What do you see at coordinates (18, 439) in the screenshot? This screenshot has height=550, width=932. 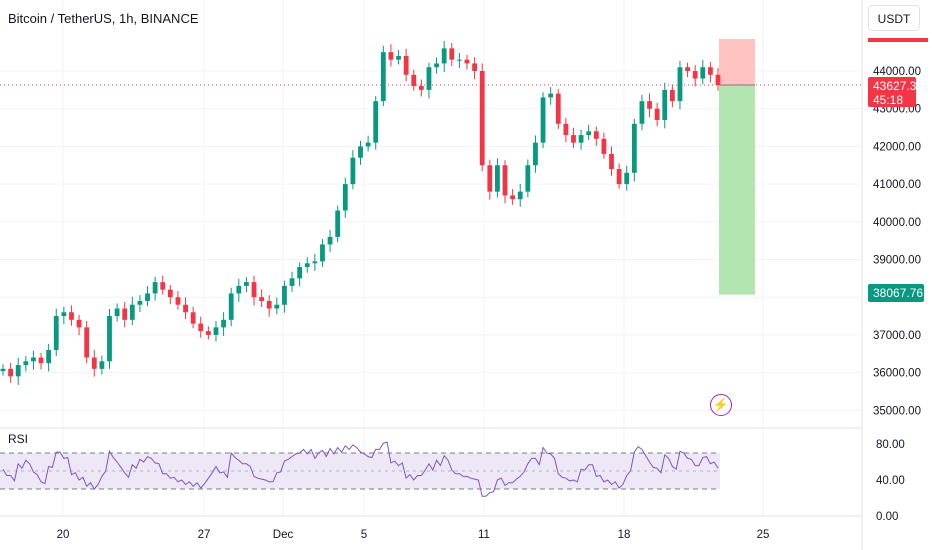 I see `rsi-indicator-label: RSI` at bounding box center [18, 439].